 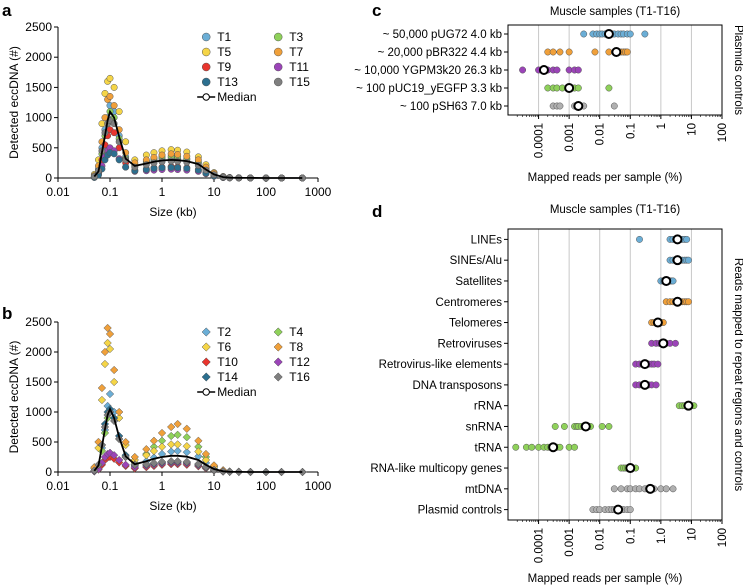 What do you see at coordinates (206, 377) in the screenshot?
I see `legend-marker-t14` at bounding box center [206, 377].